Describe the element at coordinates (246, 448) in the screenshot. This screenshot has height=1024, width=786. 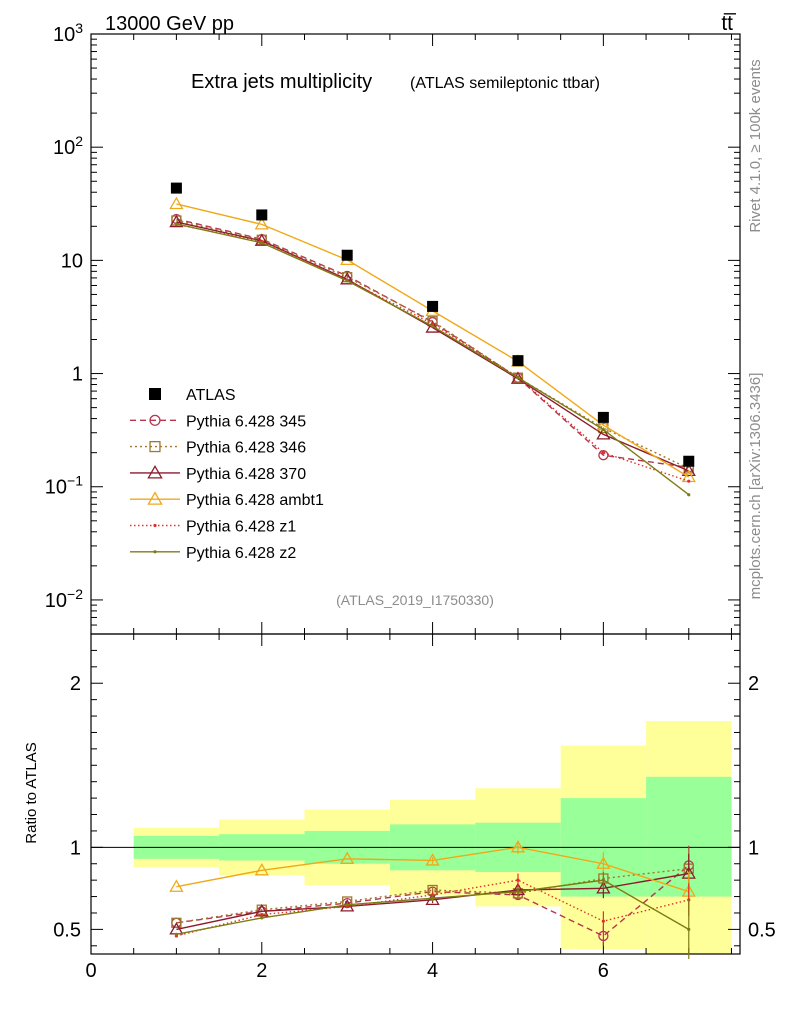
I see `legend-label: Pythia 6.428 346` at that location.